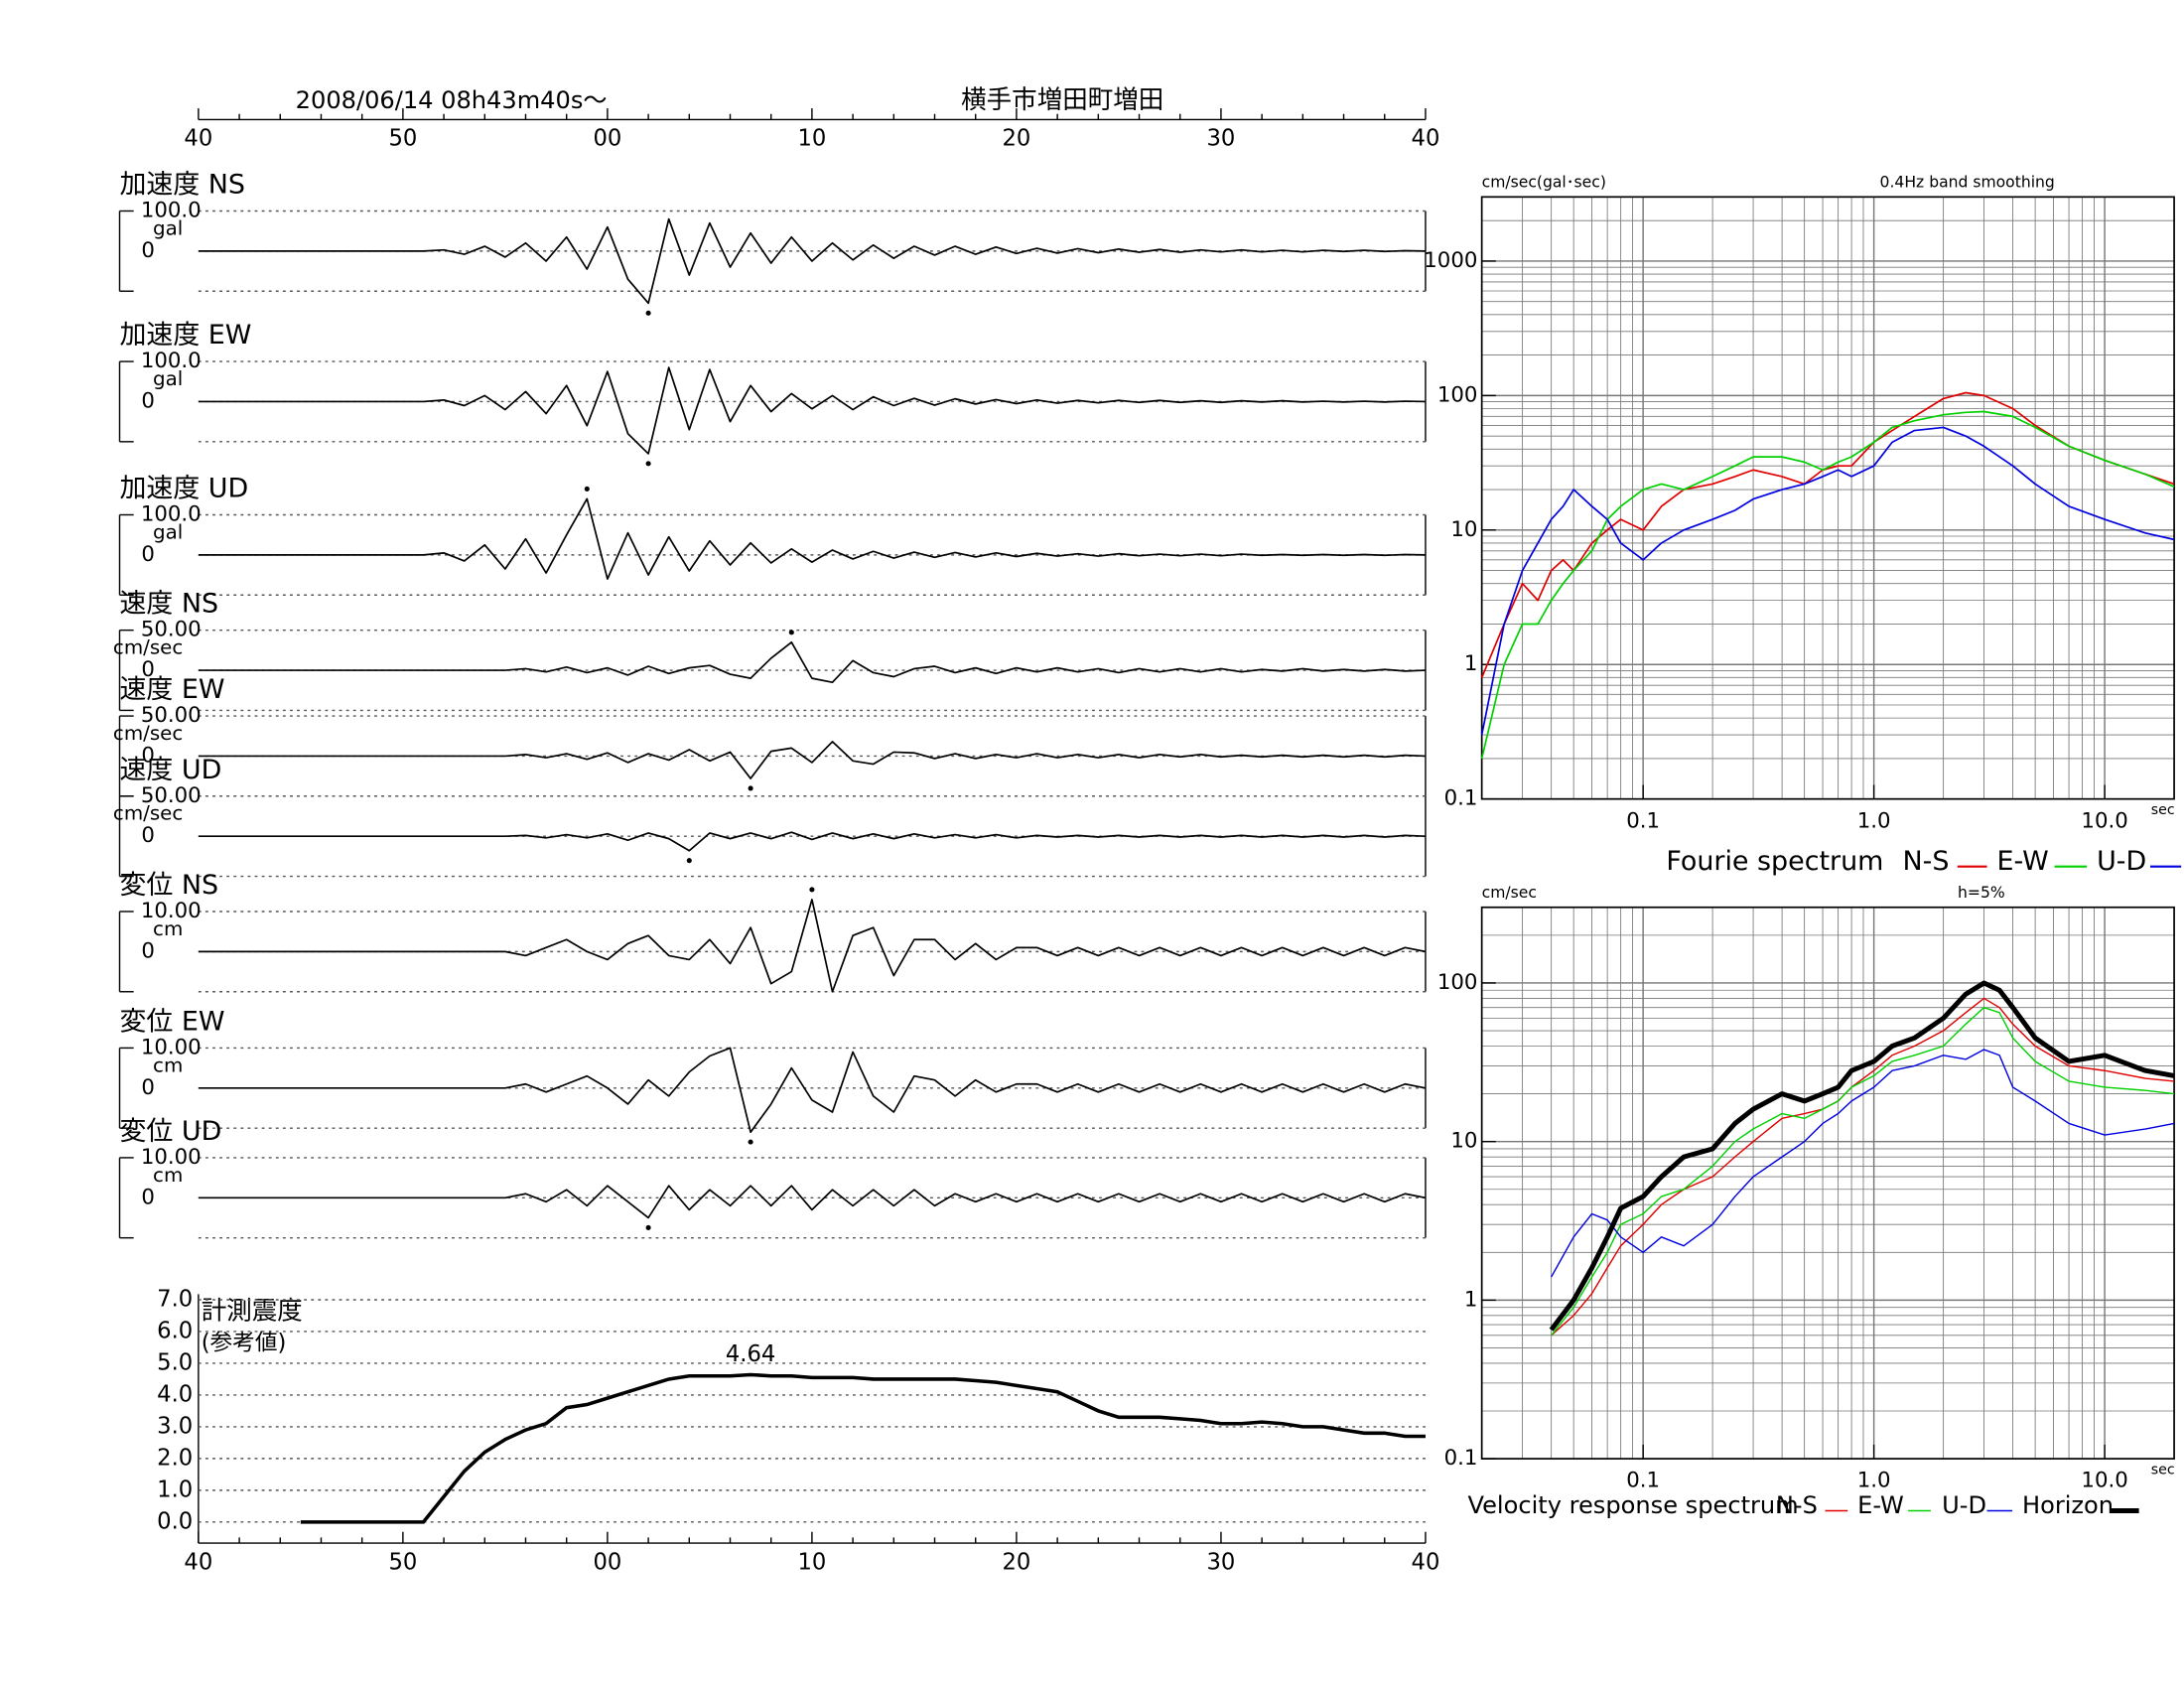 This screenshot has width=2184, height=1688. What do you see at coordinates (1450, 260) in the screenshot?
I see `y-tick-label: 1000` at bounding box center [1450, 260].